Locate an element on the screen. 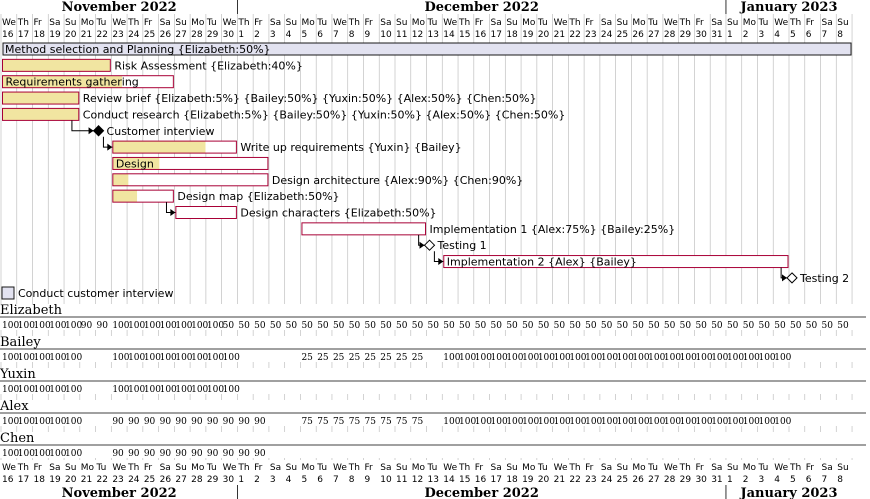 The image size is (870, 499). legend: Conduct customer interview is located at coordinates (87, 293).